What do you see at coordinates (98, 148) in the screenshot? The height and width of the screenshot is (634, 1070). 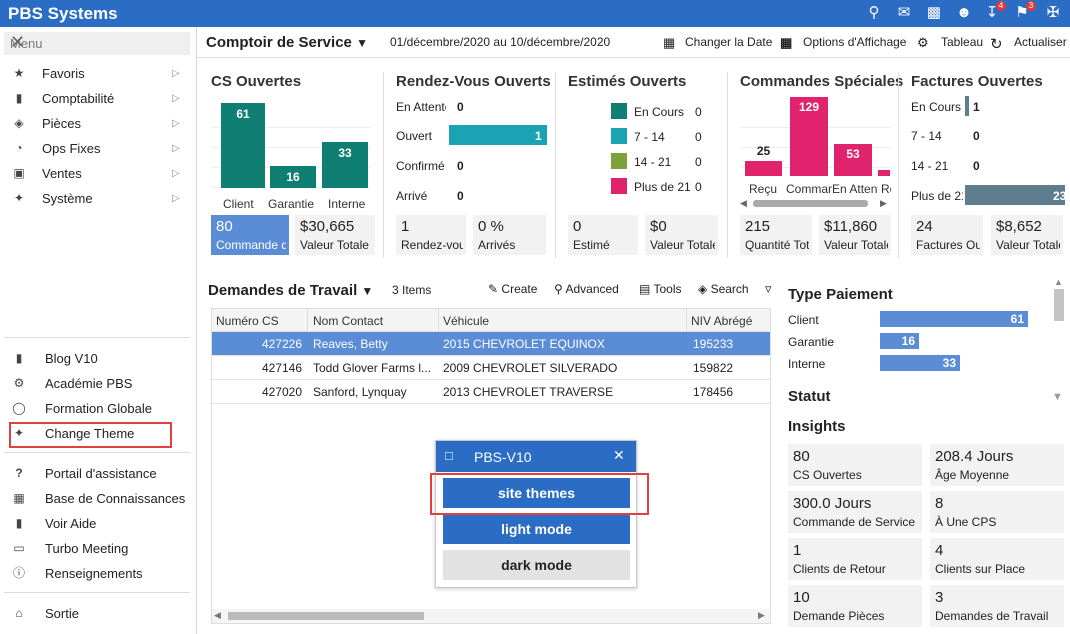 I see `sidebar-item-ops-fixes: ◔ Ops Fixes ▷` at bounding box center [98, 148].